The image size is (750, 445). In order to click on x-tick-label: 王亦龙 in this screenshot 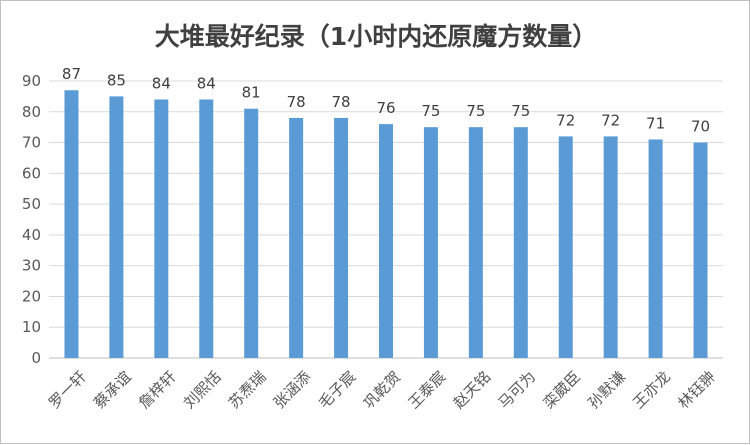, I will do `click(651, 390)`.